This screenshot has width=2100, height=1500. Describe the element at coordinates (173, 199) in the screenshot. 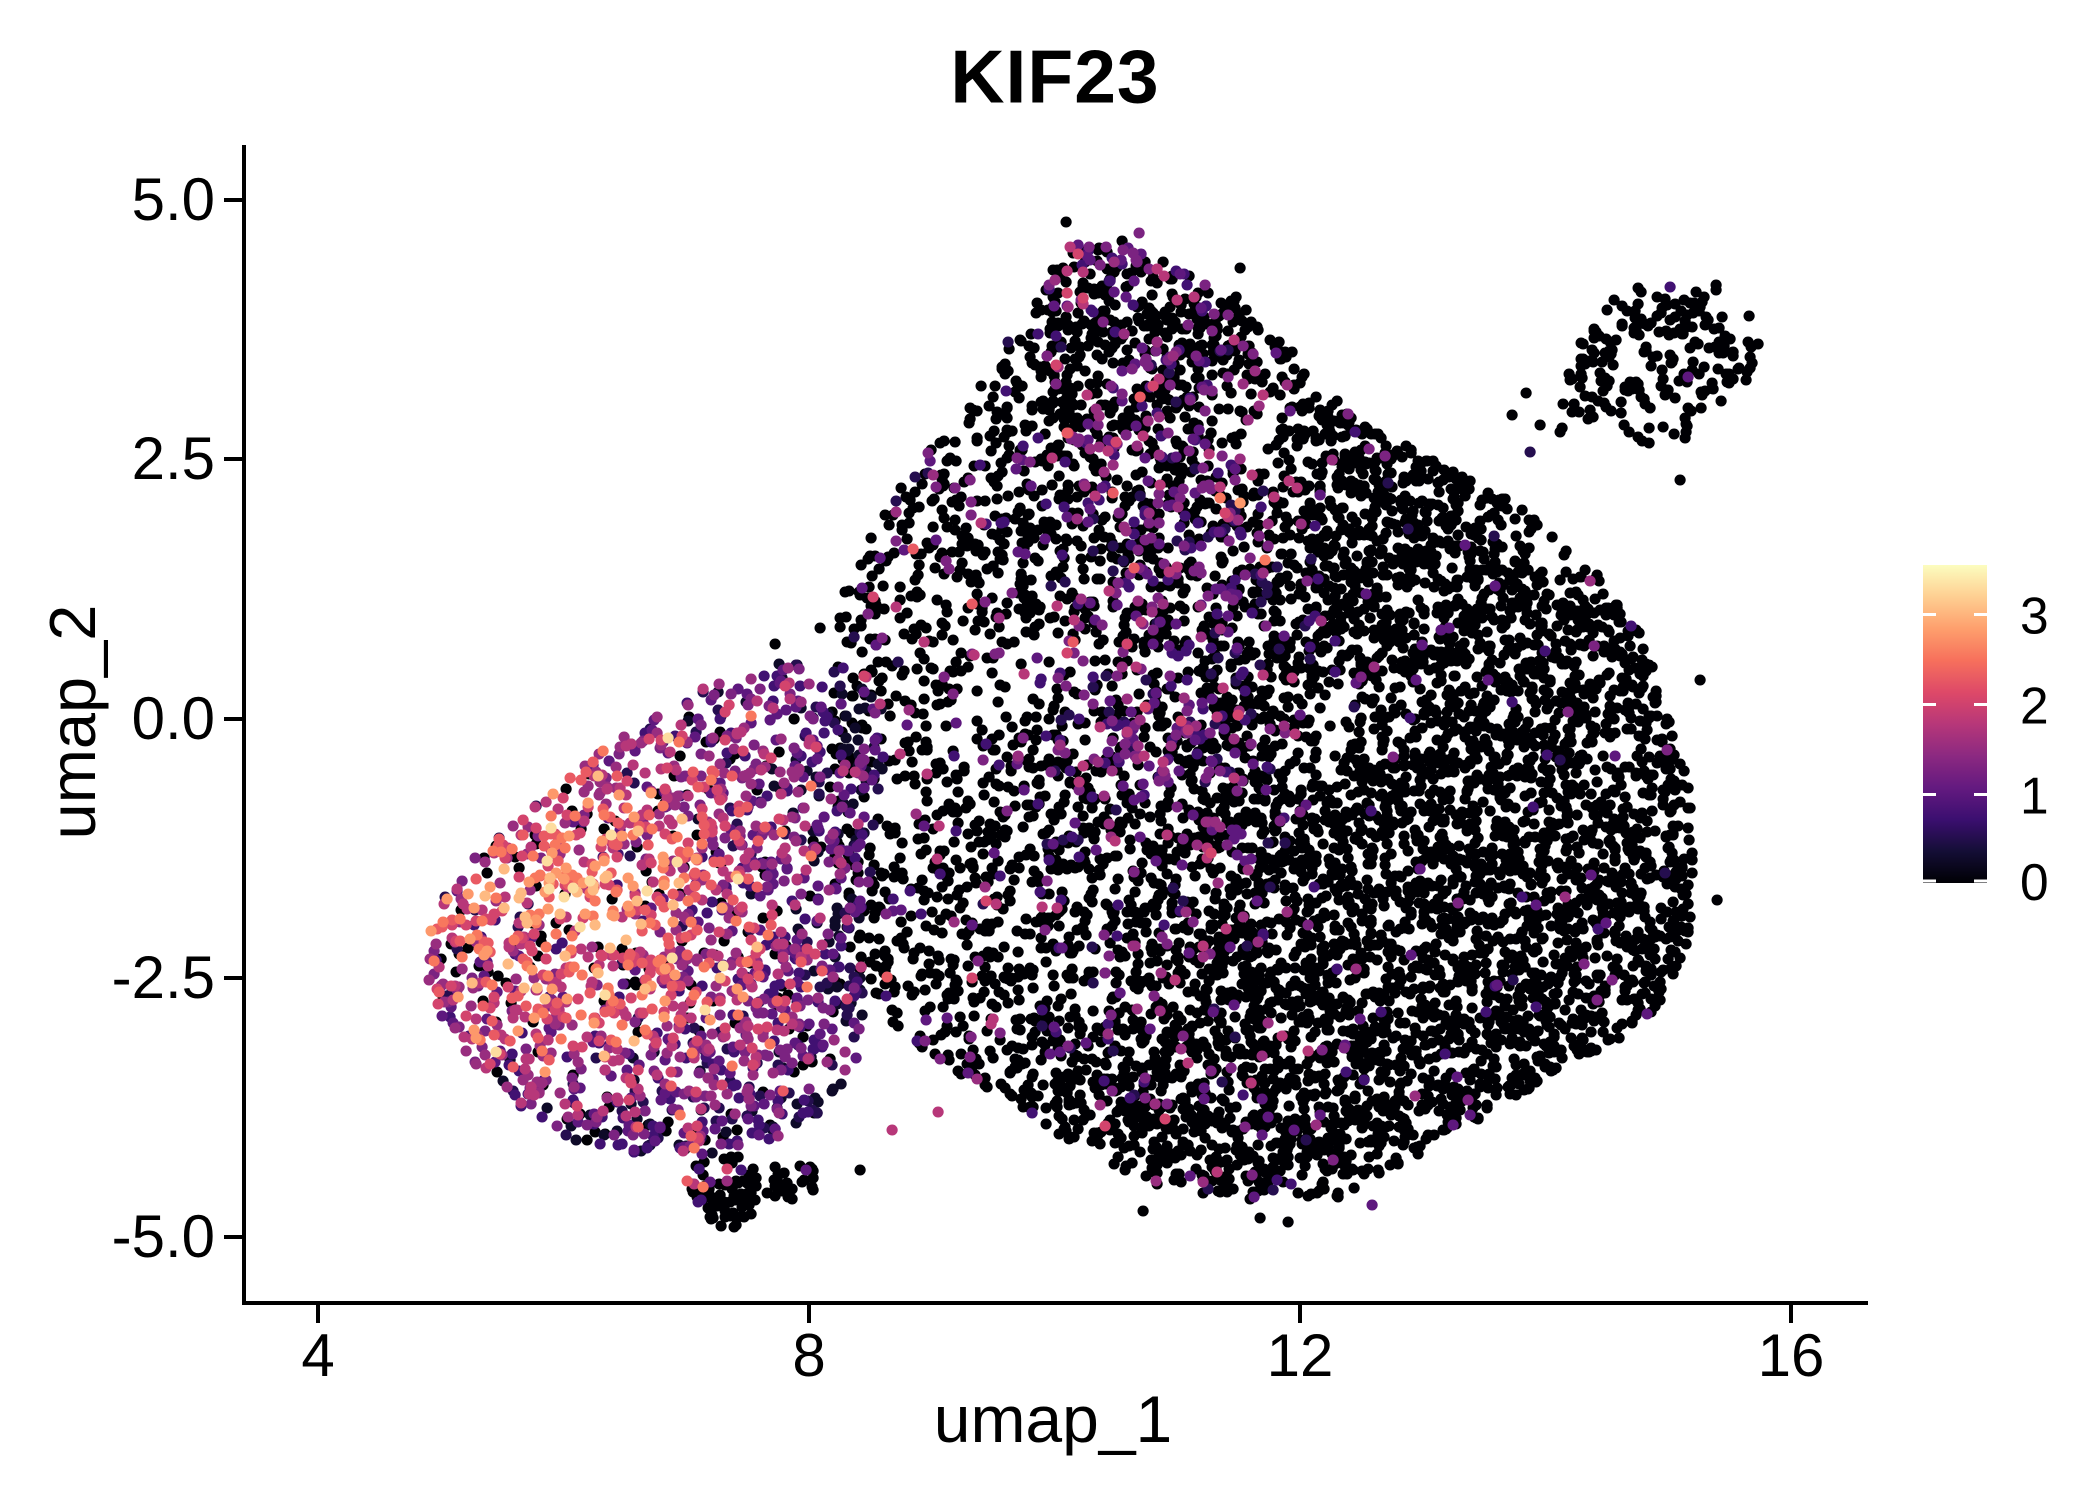

I see `svg-text: 5.0` at that location.